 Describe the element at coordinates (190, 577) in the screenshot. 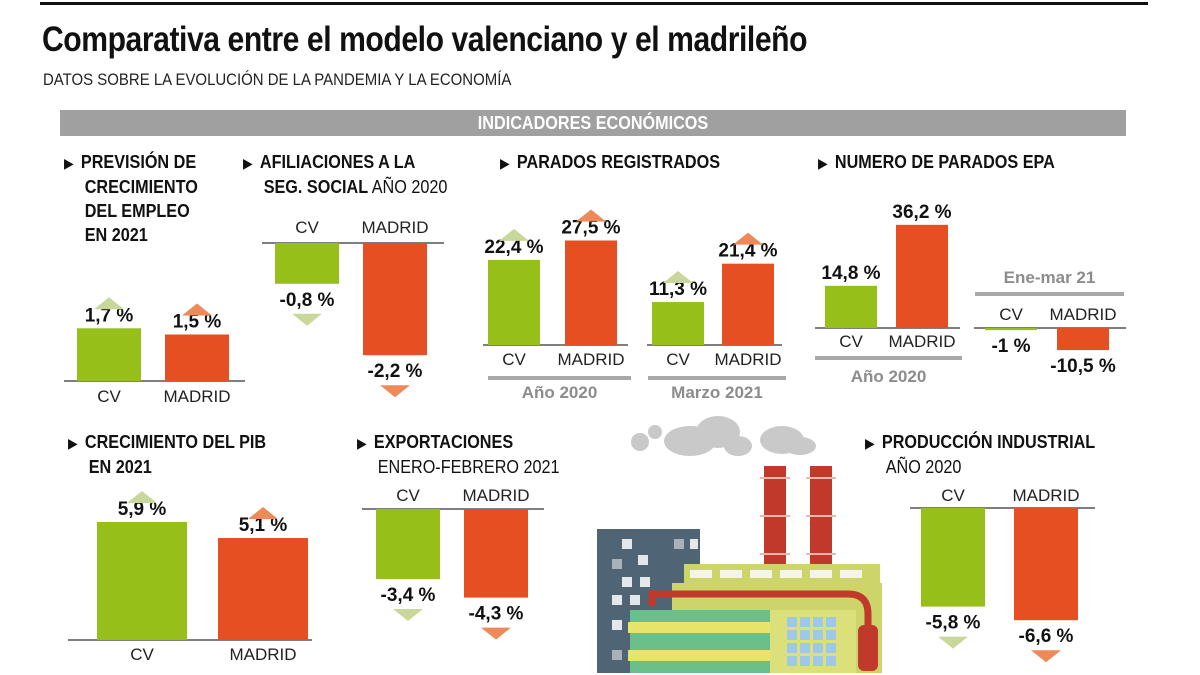

I see `chart-pib: 5,9 % CV 5,1 % MADRID` at that location.